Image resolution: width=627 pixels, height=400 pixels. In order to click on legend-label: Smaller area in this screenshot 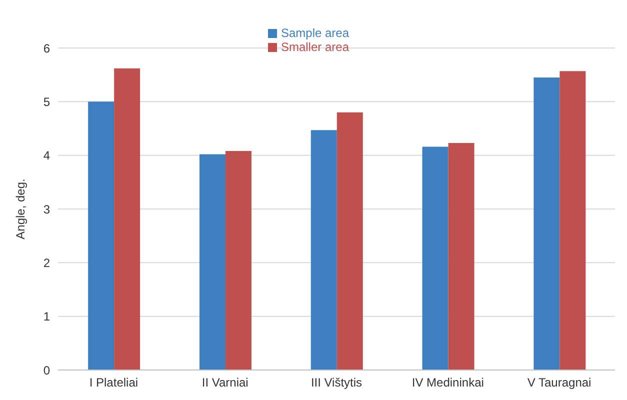, I will do `click(314, 47)`.